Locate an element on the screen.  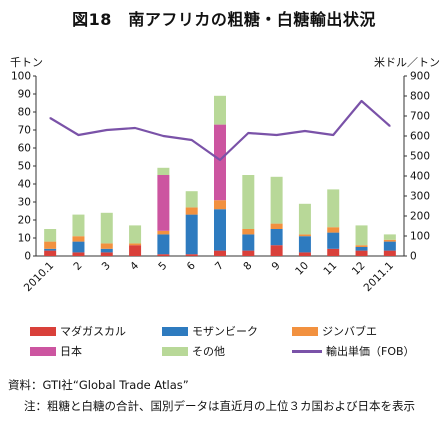
right-axis-unit: 米ドル／トン is located at coordinates (407, 62).